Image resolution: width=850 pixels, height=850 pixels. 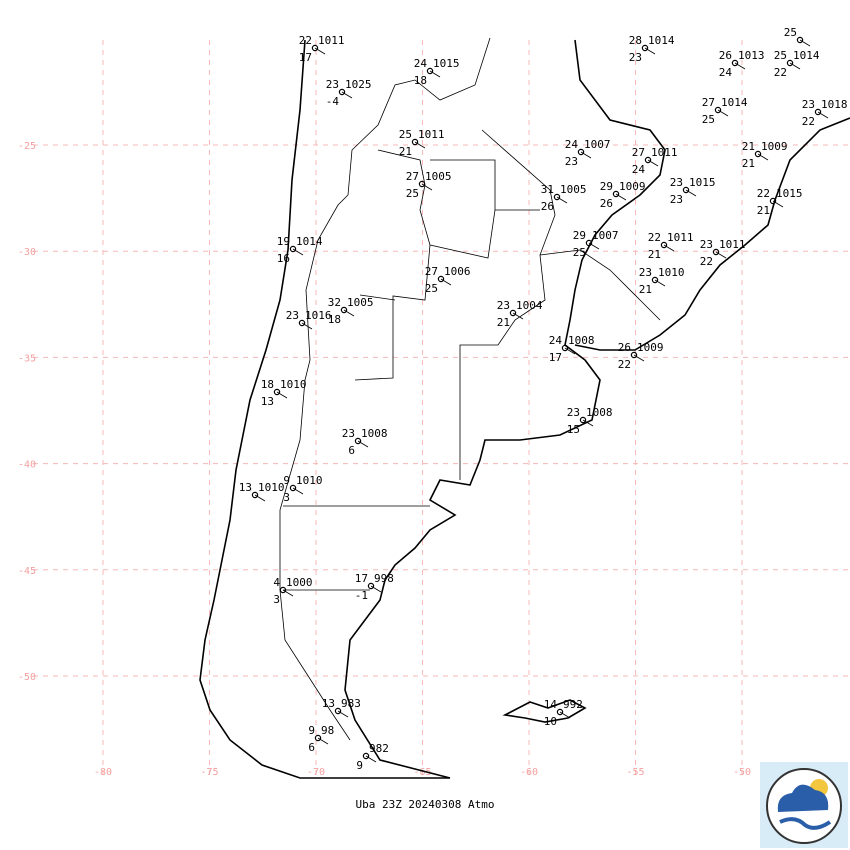 What do you see at coordinates (606, 203) in the screenshot?
I see `dewpoint: 26` at bounding box center [606, 203].